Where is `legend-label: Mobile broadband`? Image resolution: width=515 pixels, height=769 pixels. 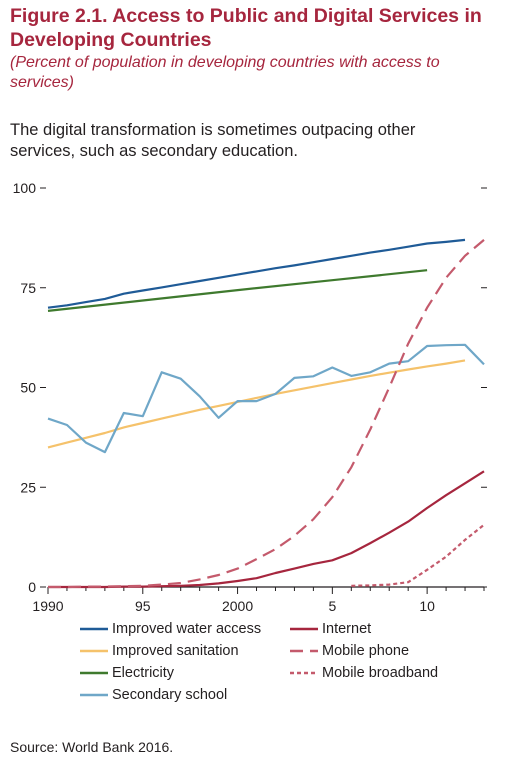 legend-label: Mobile broadband is located at coordinates (380, 673).